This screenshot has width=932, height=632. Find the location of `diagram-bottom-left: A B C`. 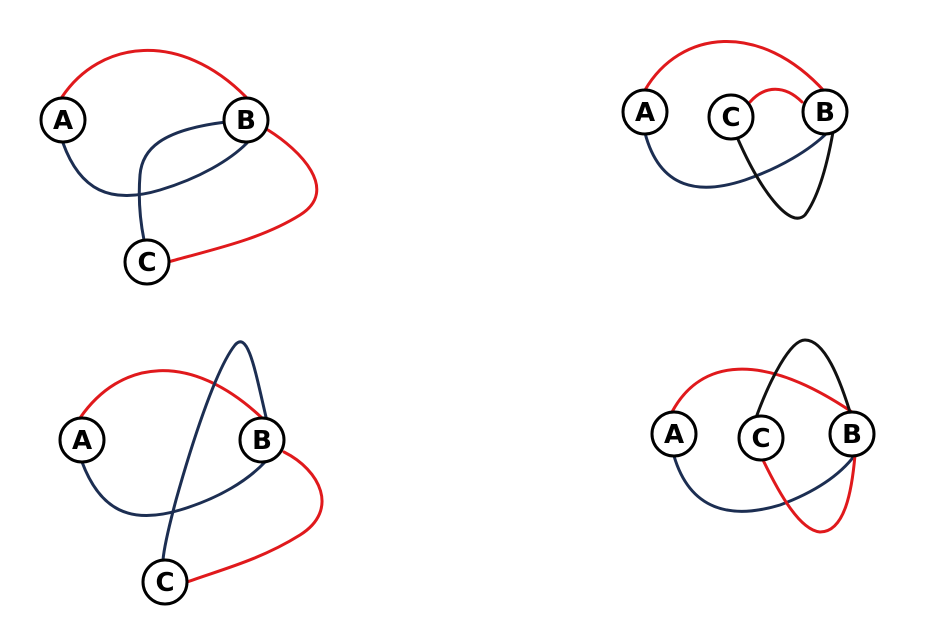

diagram-bottom-left: A B C is located at coordinates (191, 473).